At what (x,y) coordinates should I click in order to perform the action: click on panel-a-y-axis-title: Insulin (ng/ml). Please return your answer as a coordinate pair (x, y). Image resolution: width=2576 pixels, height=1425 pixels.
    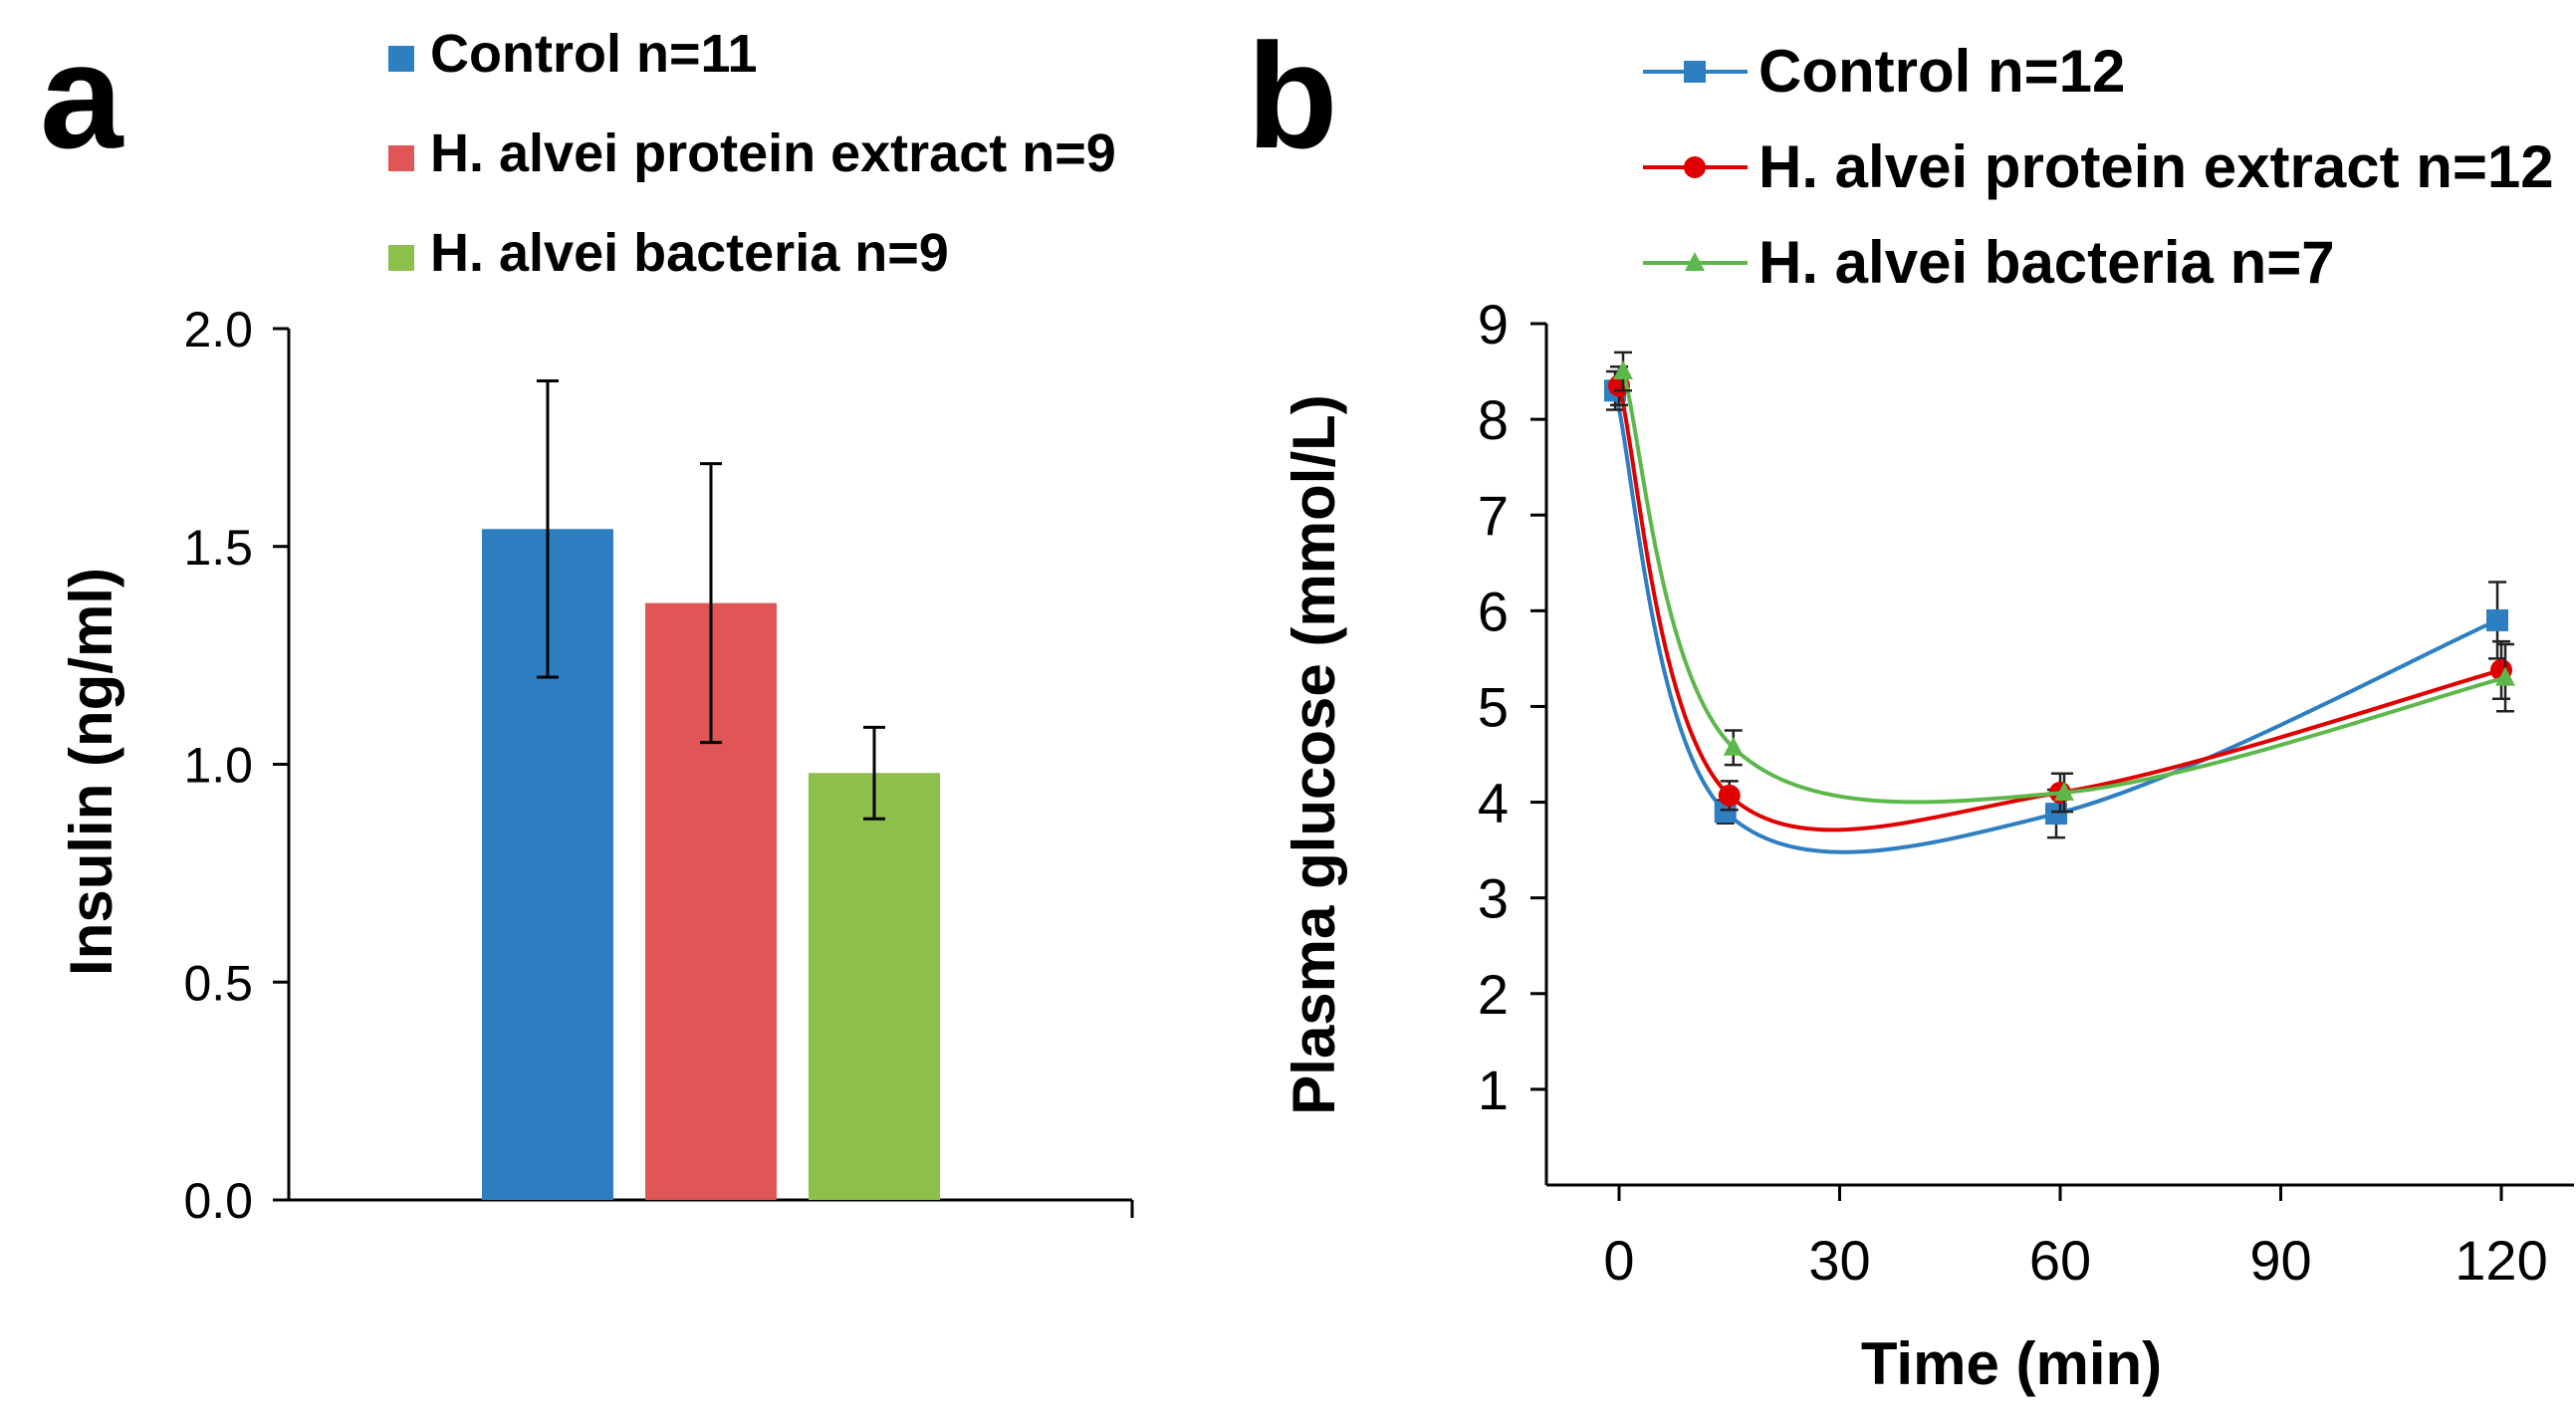
    Looking at the image, I should click on (91, 772).